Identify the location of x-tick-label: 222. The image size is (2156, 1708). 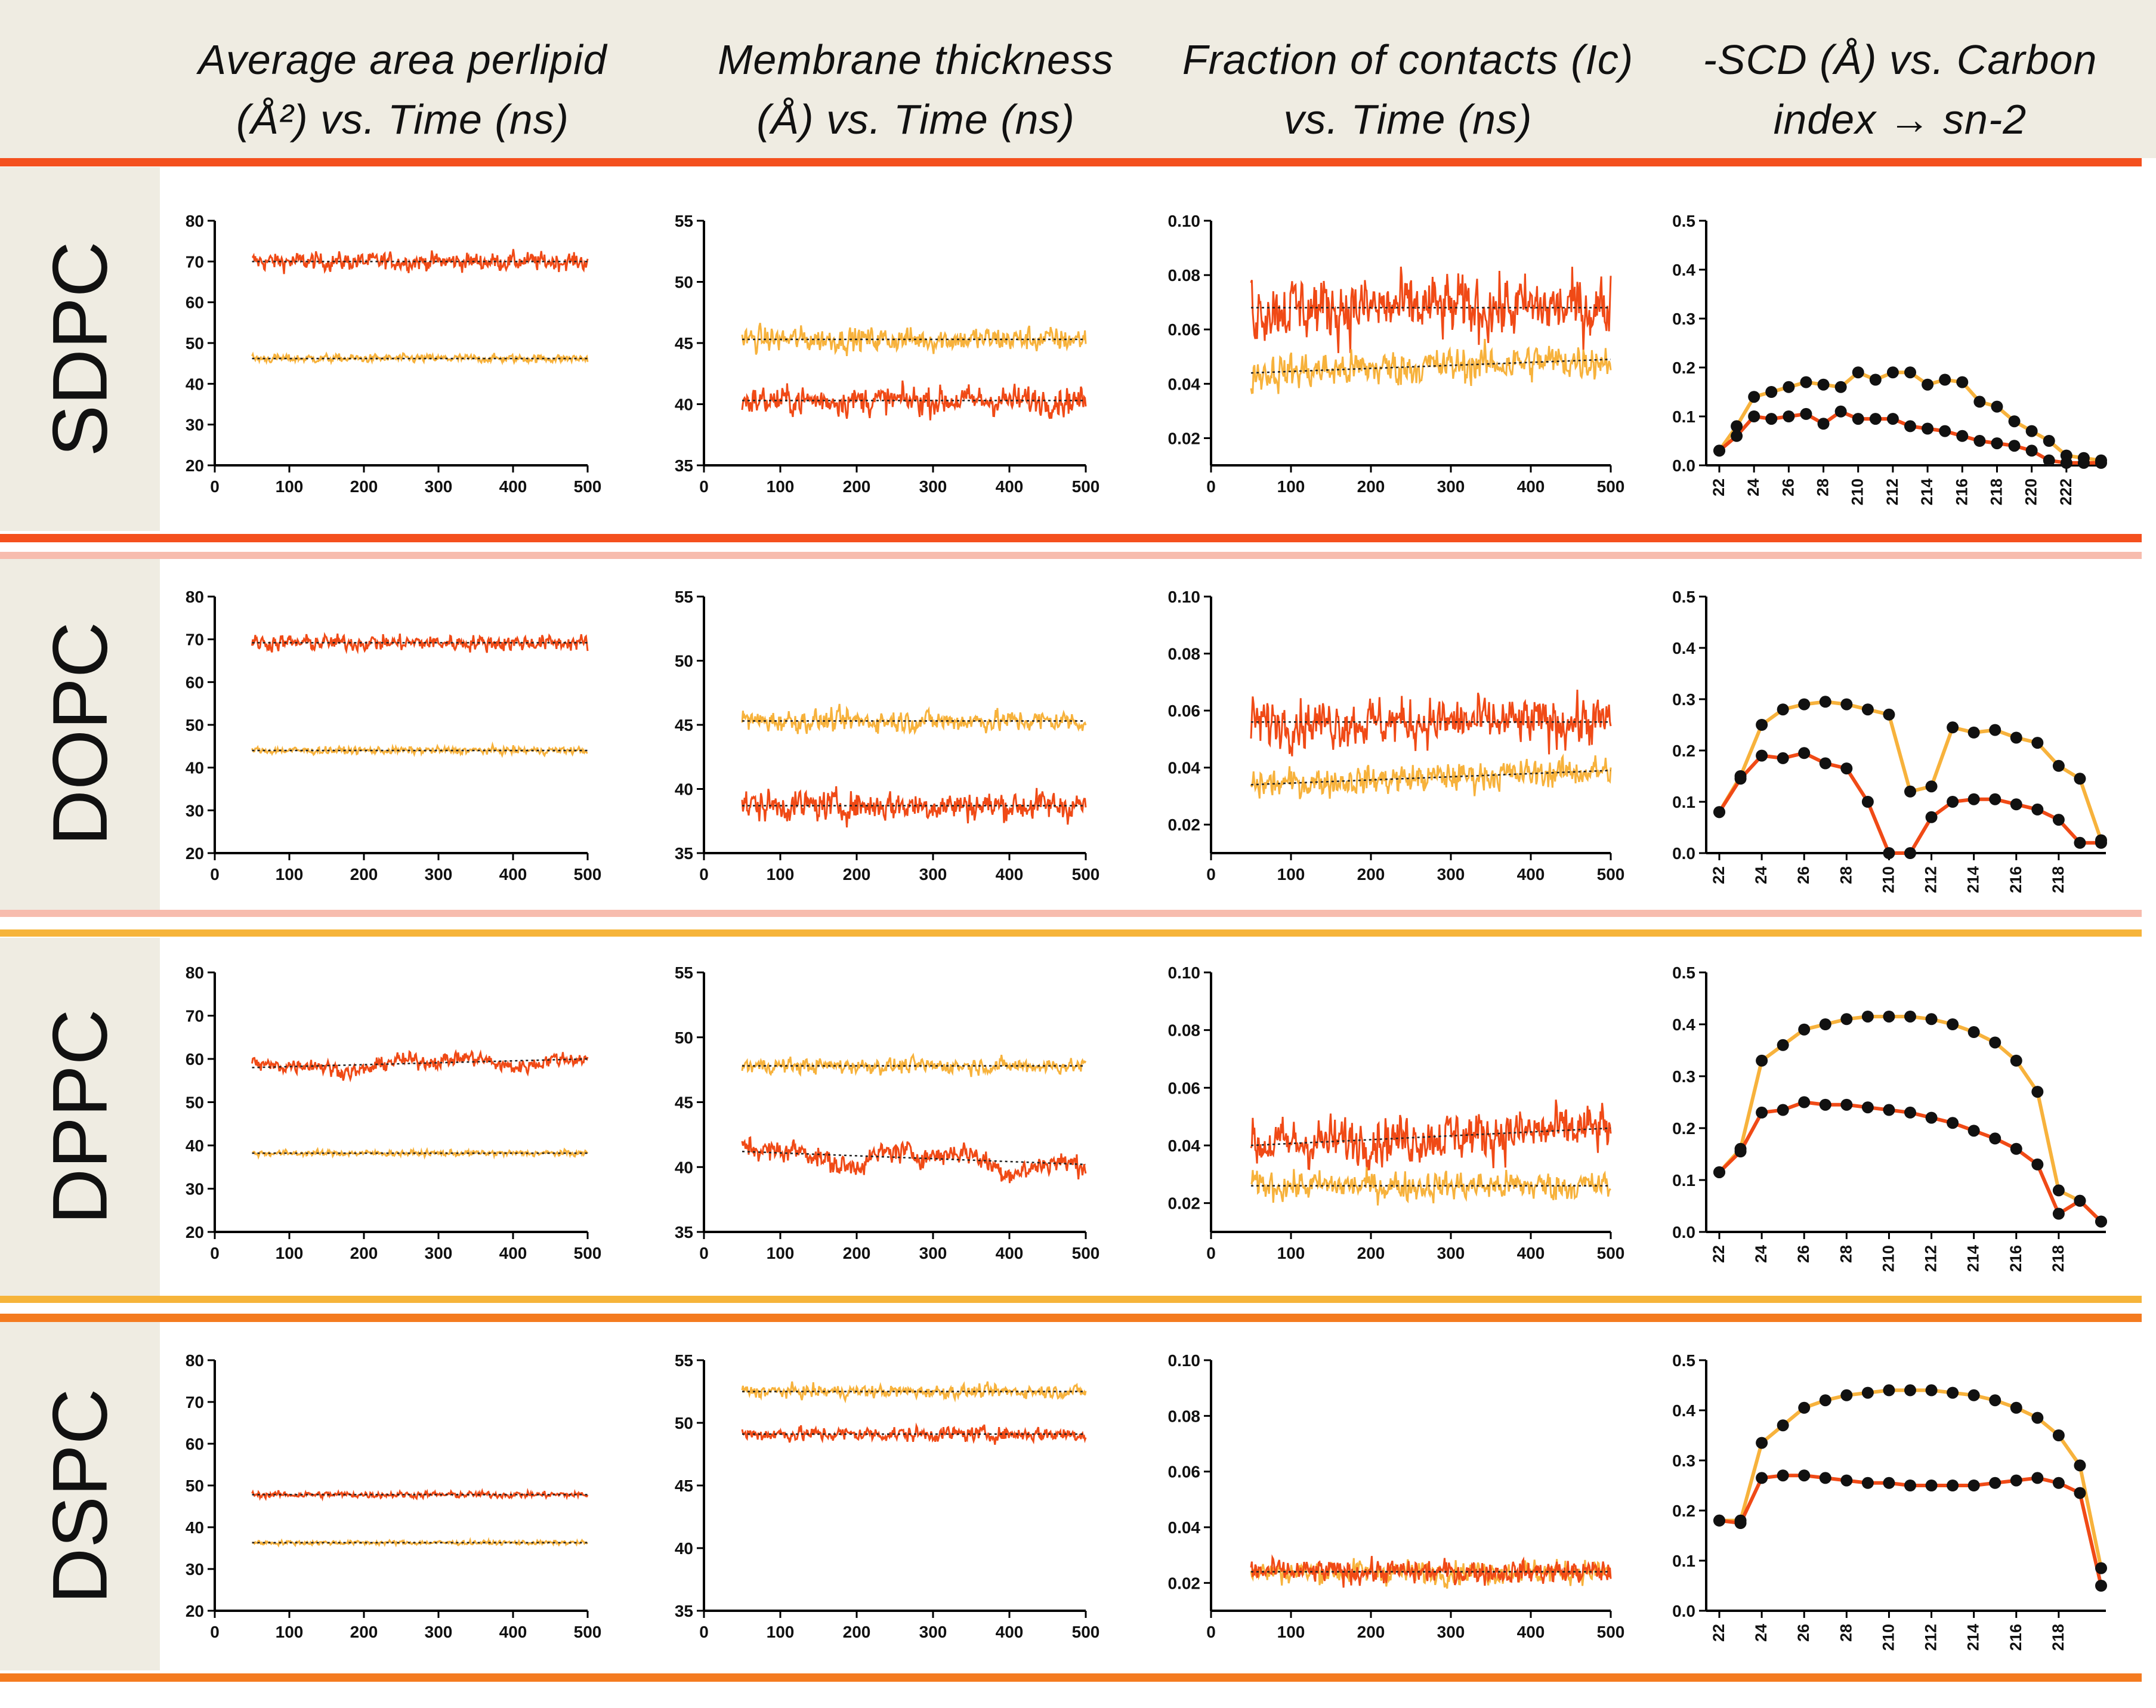
(2066, 491).